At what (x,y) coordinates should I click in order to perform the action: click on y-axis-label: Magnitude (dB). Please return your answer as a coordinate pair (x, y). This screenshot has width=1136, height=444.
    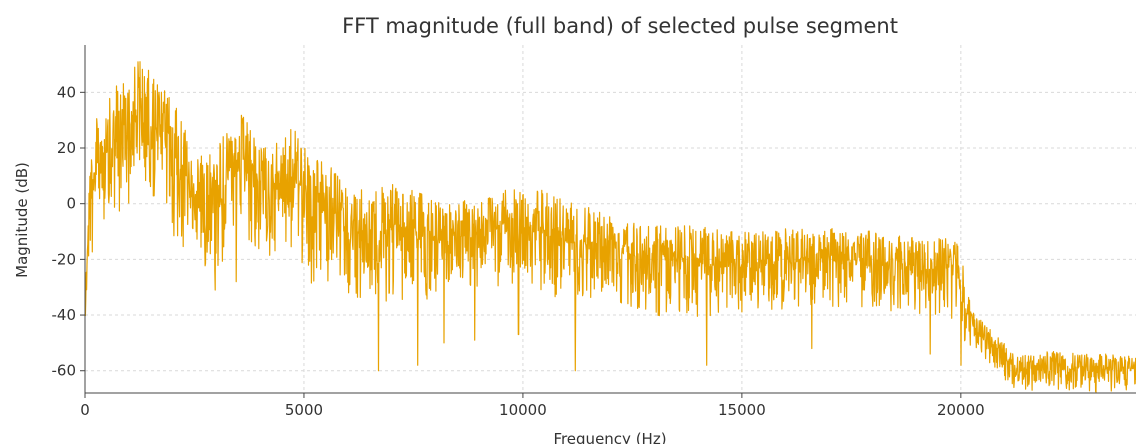
    Looking at the image, I should click on (22, 220).